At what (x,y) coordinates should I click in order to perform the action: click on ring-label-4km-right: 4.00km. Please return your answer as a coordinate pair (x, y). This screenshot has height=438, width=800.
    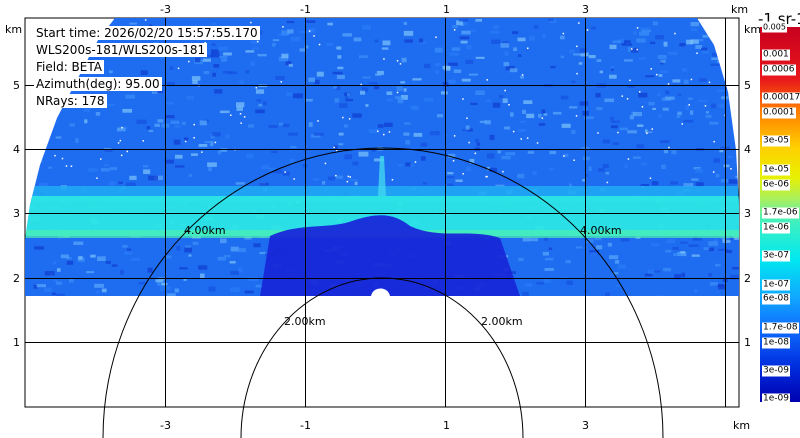
    Looking at the image, I should click on (601, 230).